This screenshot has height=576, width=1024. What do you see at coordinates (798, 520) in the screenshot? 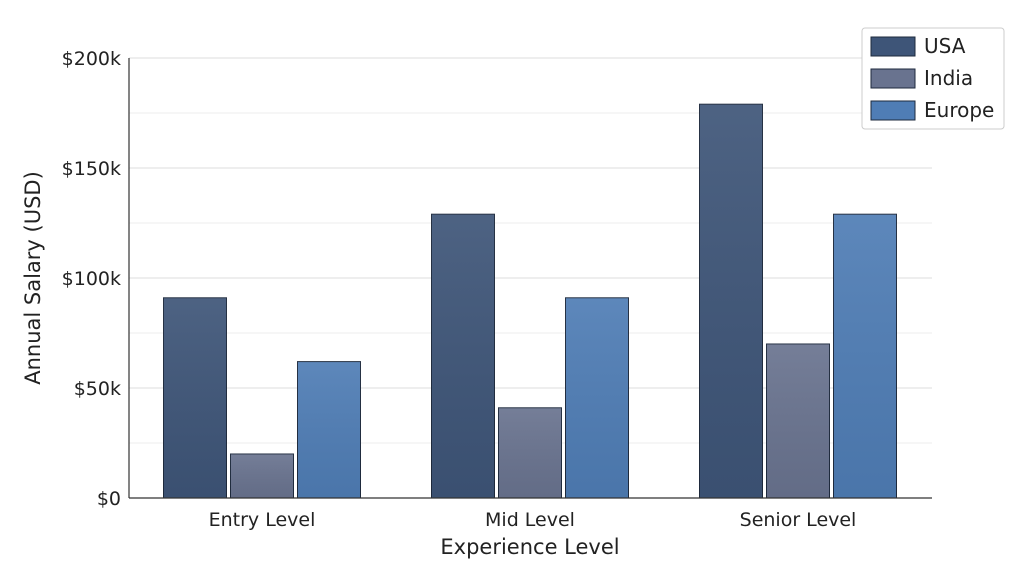
I see `x-tick-label: Senior Level` at bounding box center [798, 520].